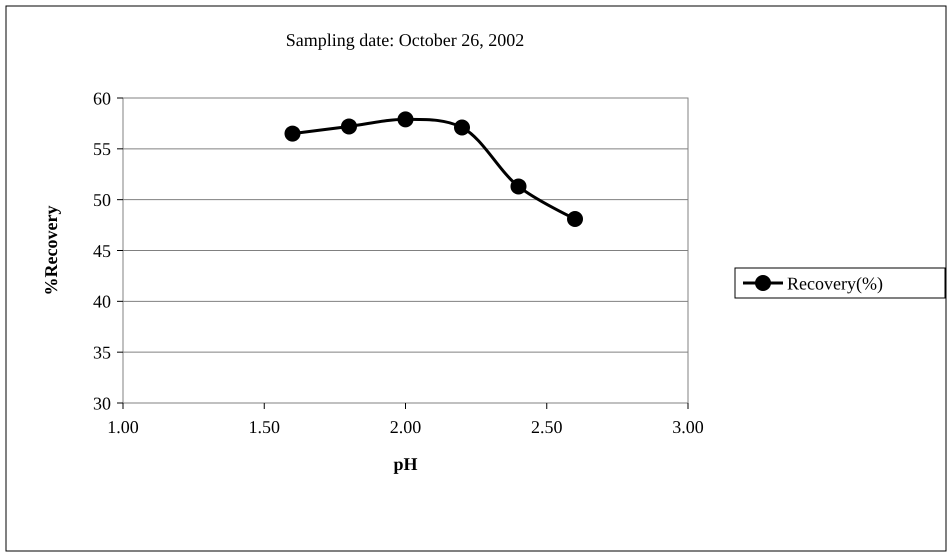 The height and width of the screenshot is (557, 952). Describe the element at coordinates (102, 250) in the screenshot. I see `y-tick-label: 45` at that location.